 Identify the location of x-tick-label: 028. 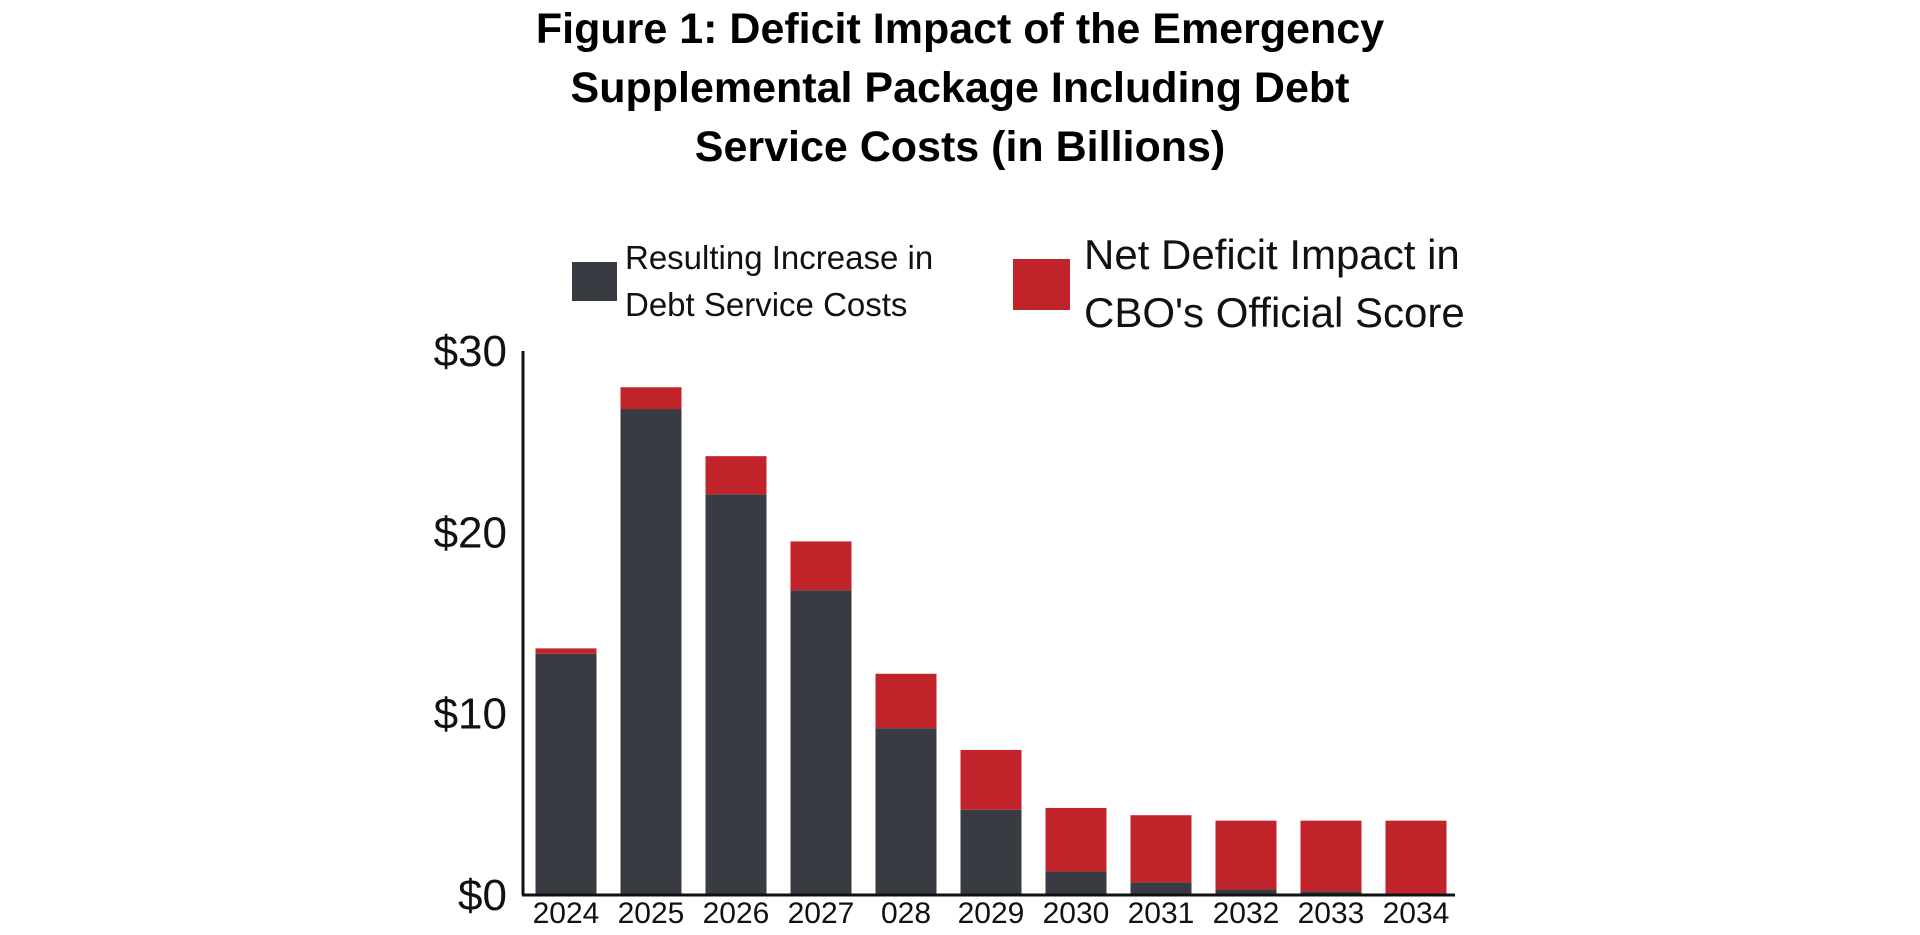
(906, 913).